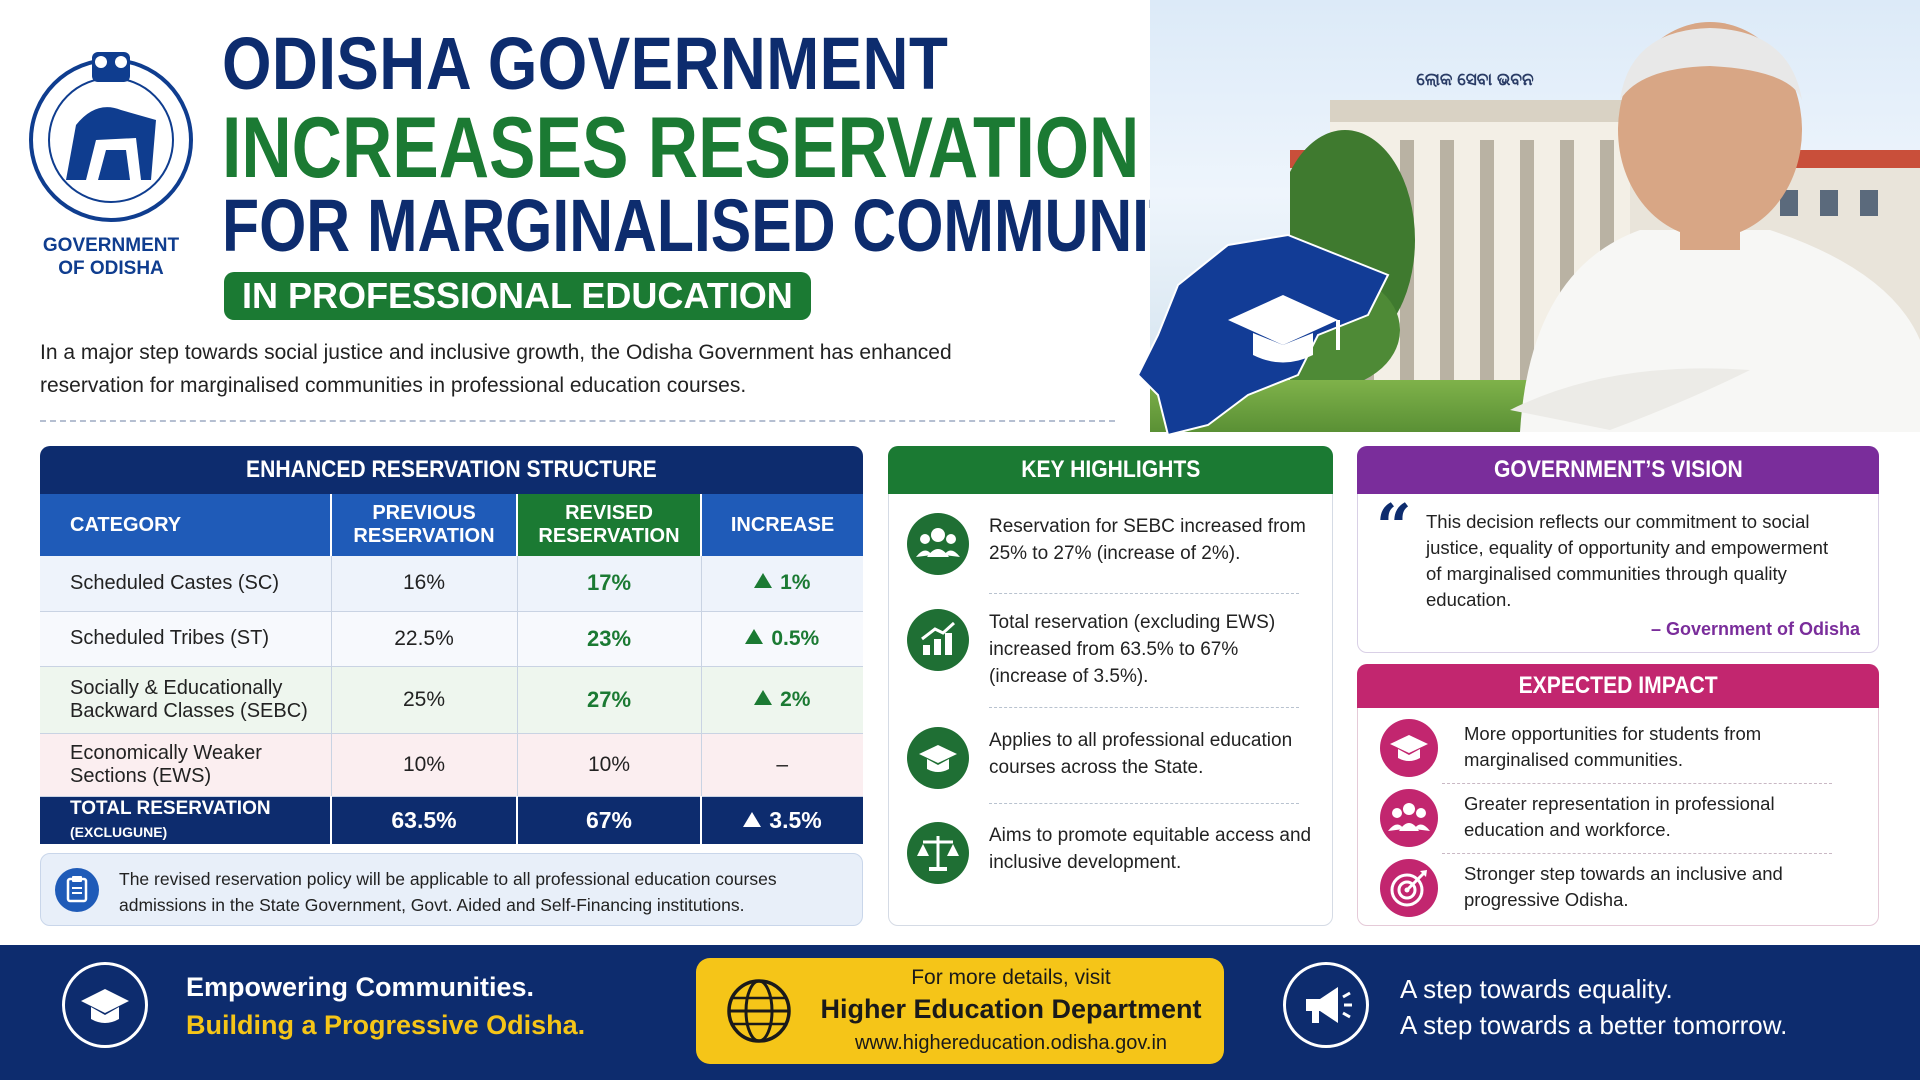  I want to click on vision-attribution: – Government of Odisha, so click(1755, 629).